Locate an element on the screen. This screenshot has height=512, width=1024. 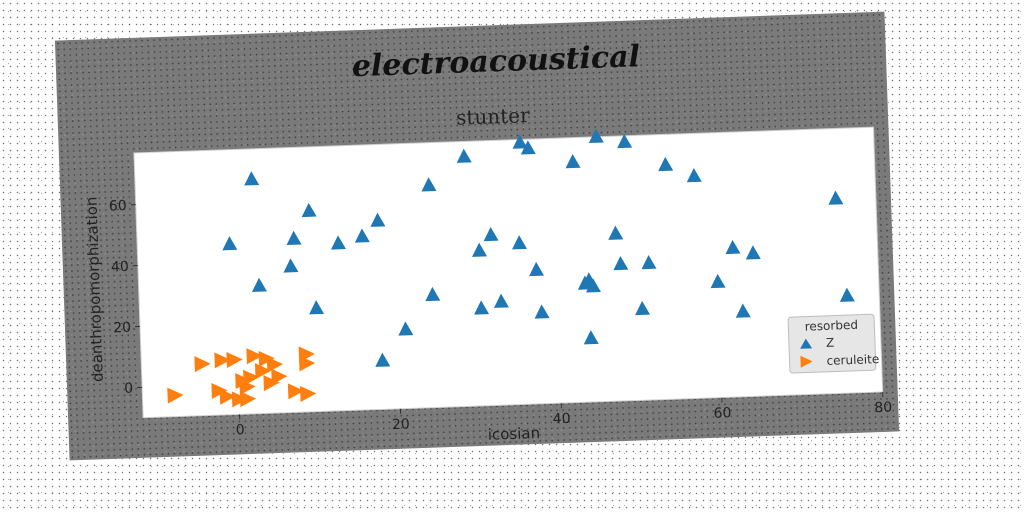
x-tick-label: 80 is located at coordinates (883, 408).